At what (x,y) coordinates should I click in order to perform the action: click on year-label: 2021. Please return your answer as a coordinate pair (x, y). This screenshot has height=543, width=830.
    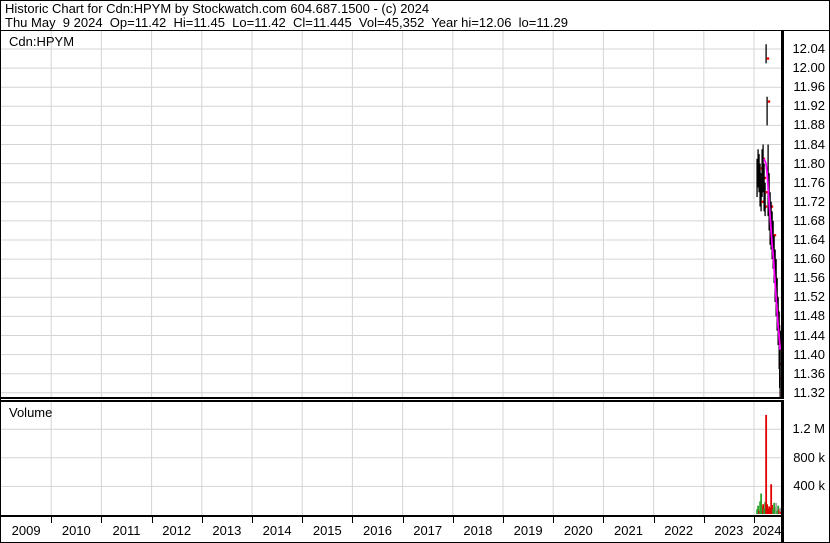
    Looking at the image, I should click on (628, 530).